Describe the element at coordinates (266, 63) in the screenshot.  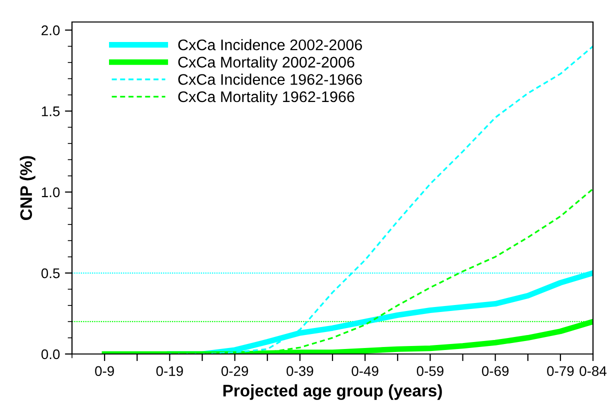
I see `legend-label: CxCa Mortality 2002-2006` at that location.